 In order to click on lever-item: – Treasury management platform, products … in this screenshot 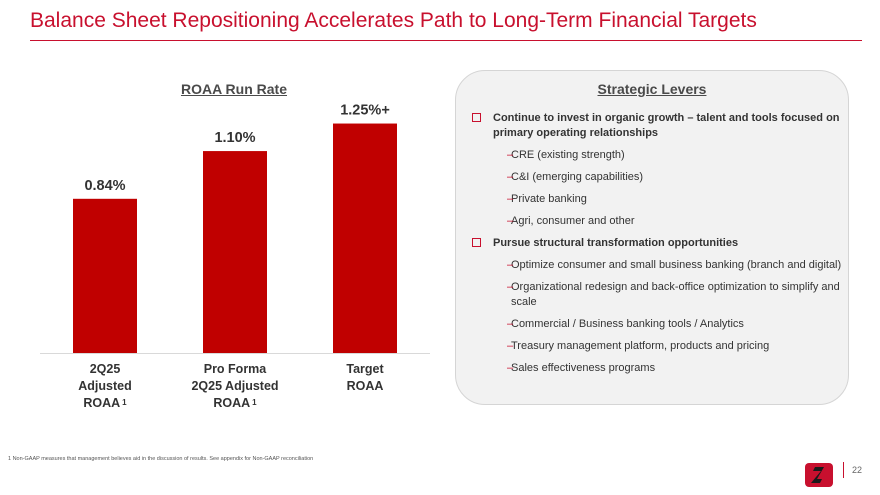, I will do `click(657, 346)`.